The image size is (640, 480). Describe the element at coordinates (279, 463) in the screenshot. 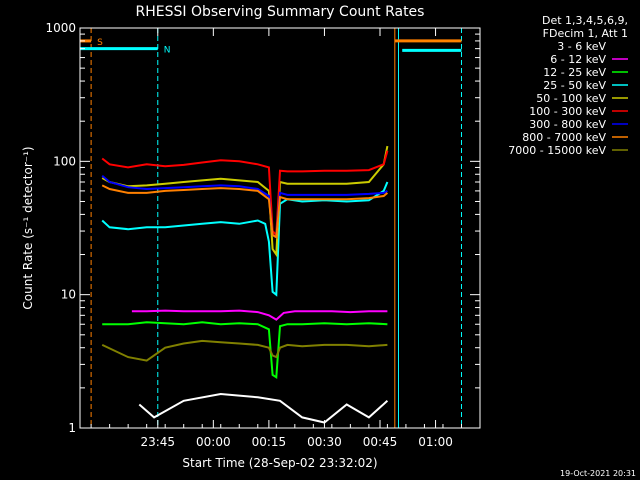

I see `x-axis-label: Start Time (28-Sep-02 23:32:02)` at that location.